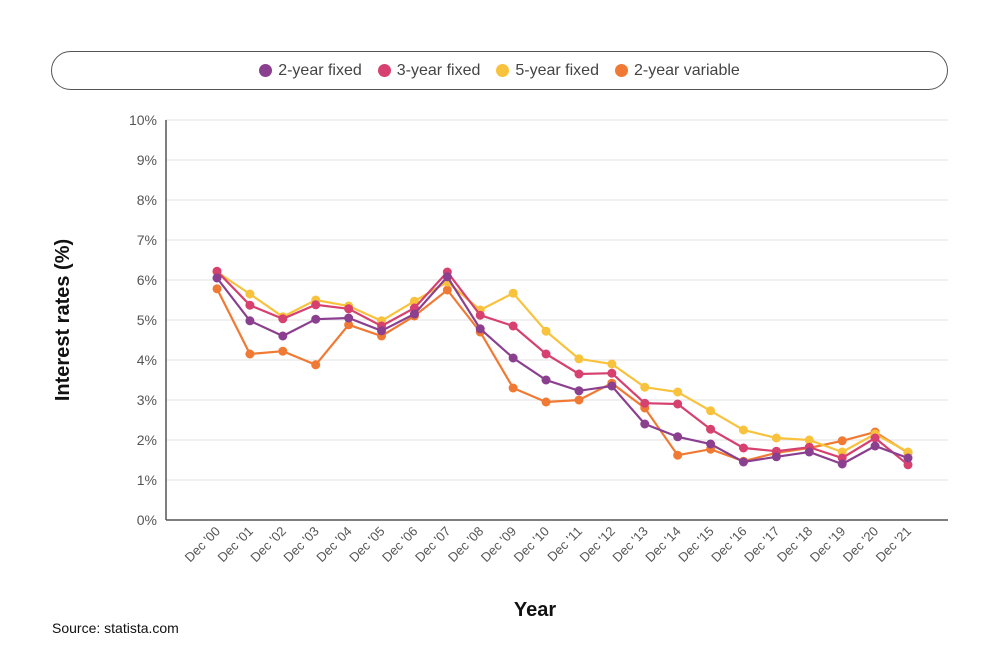 The height and width of the screenshot is (653, 1000). What do you see at coordinates (794, 544) in the screenshot?
I see `x-tick-label: Dec '18` at bounding box center [794, 544].